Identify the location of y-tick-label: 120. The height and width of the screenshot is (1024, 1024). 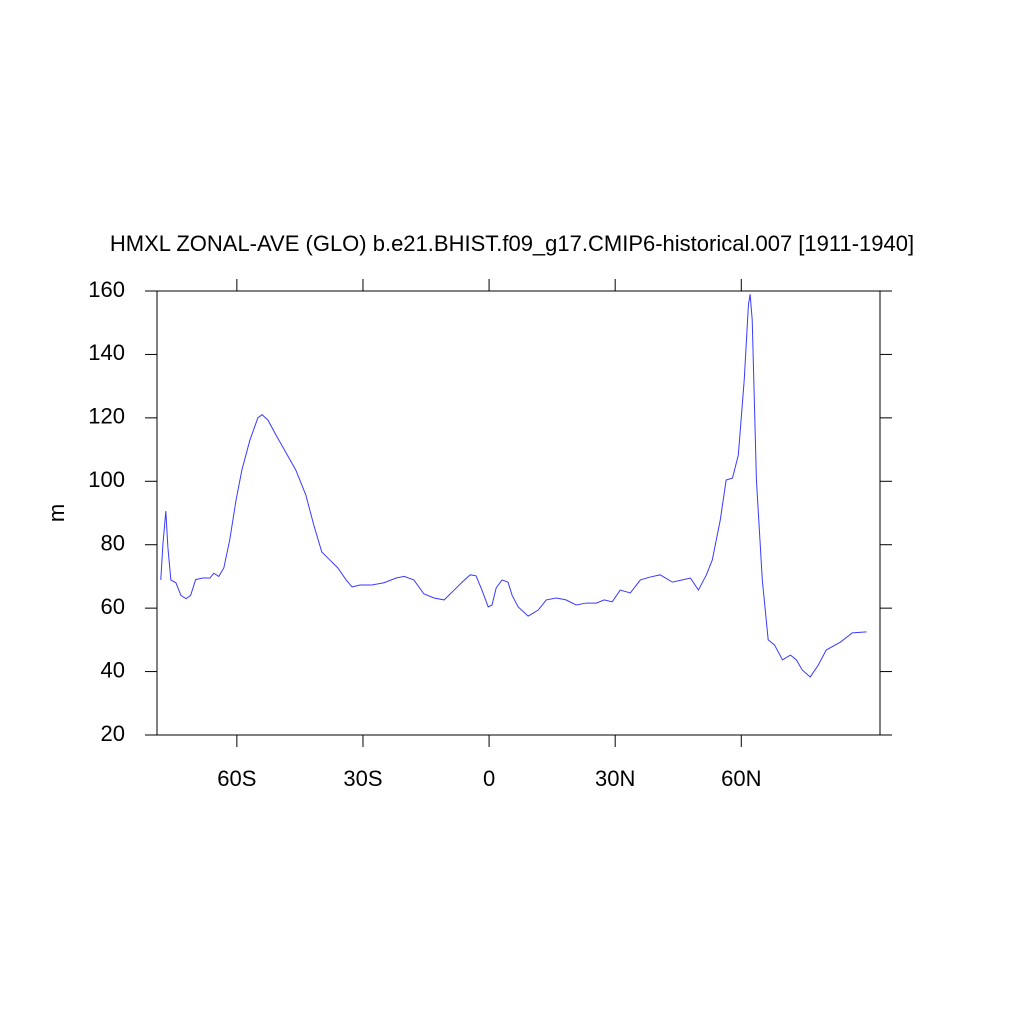
(106, 416).